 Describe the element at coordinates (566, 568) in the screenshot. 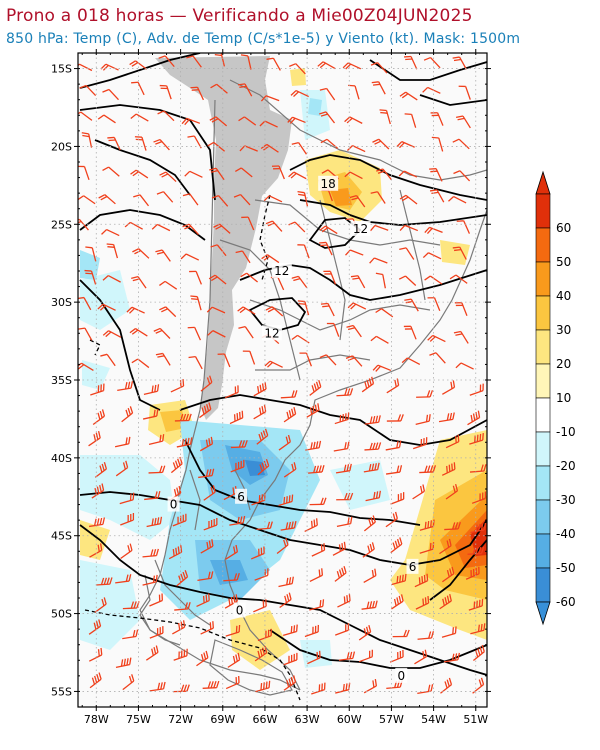

I see `colorbar-label: -50` at that location.